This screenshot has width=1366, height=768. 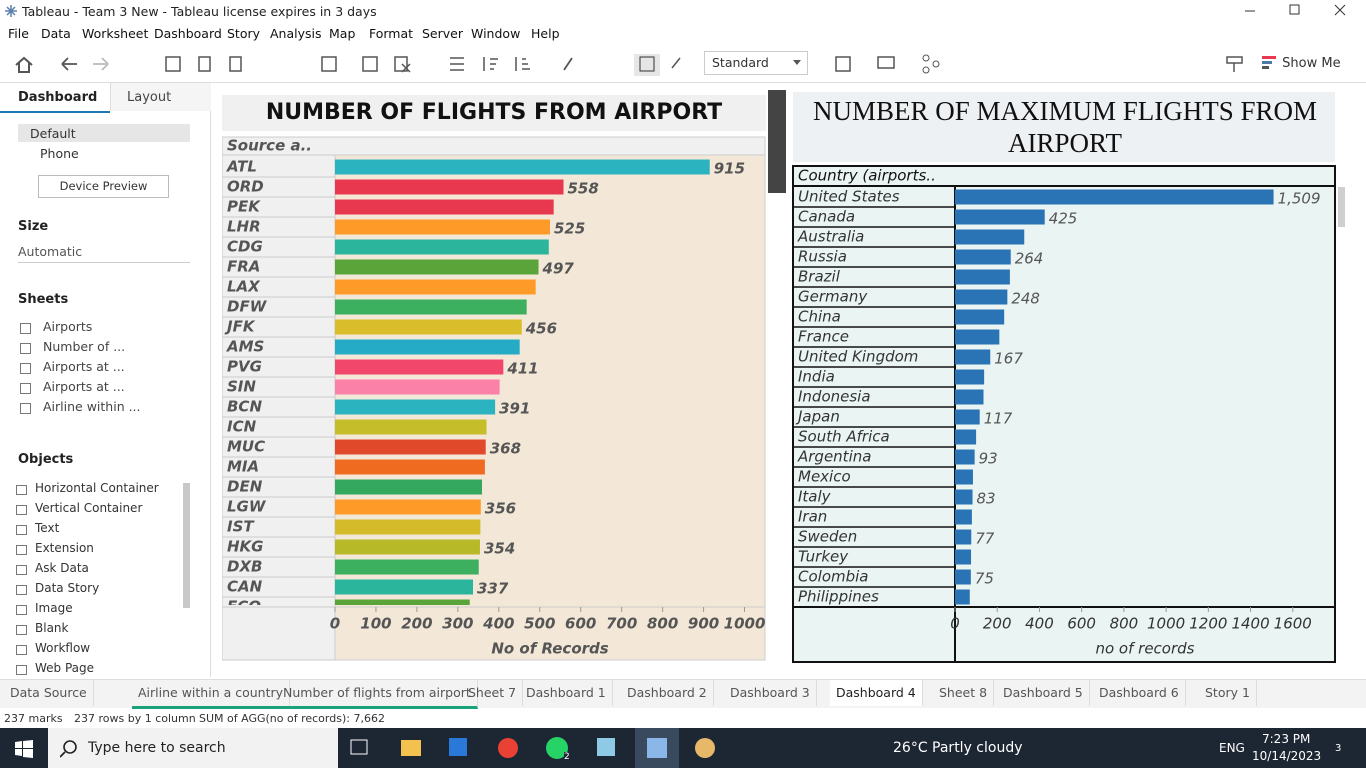 What do you see at coordinates (756, 63) in the screenshot?
I see `fit-dropdown: Standard` at bounding box center [756, 63].